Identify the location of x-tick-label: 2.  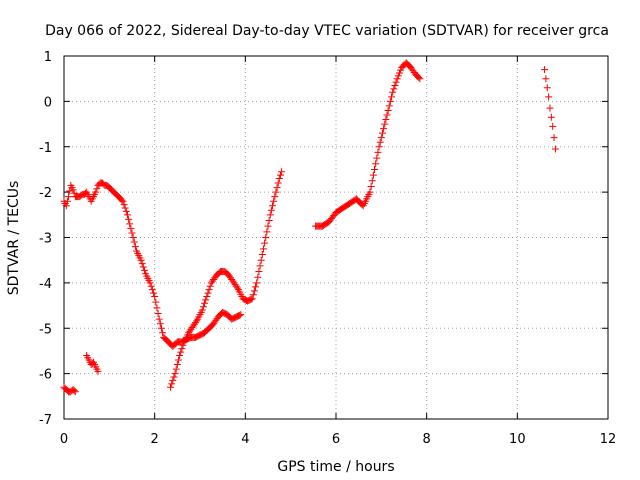
(155, 439).